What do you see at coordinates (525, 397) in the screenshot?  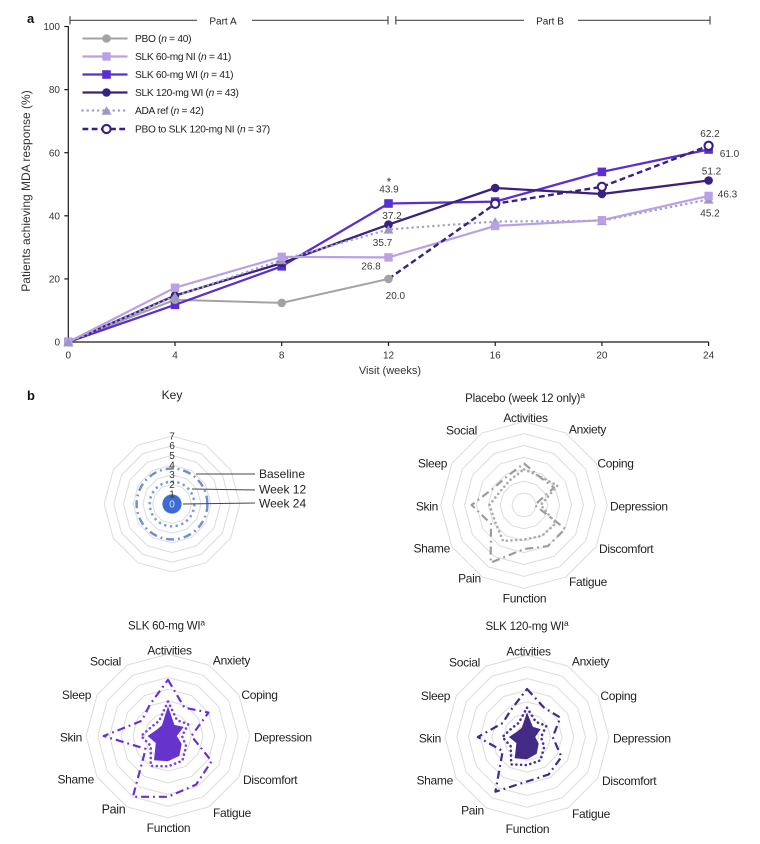 I see `svg-text: Placebo (week 12 only)a` at bounding box center [525, 397].